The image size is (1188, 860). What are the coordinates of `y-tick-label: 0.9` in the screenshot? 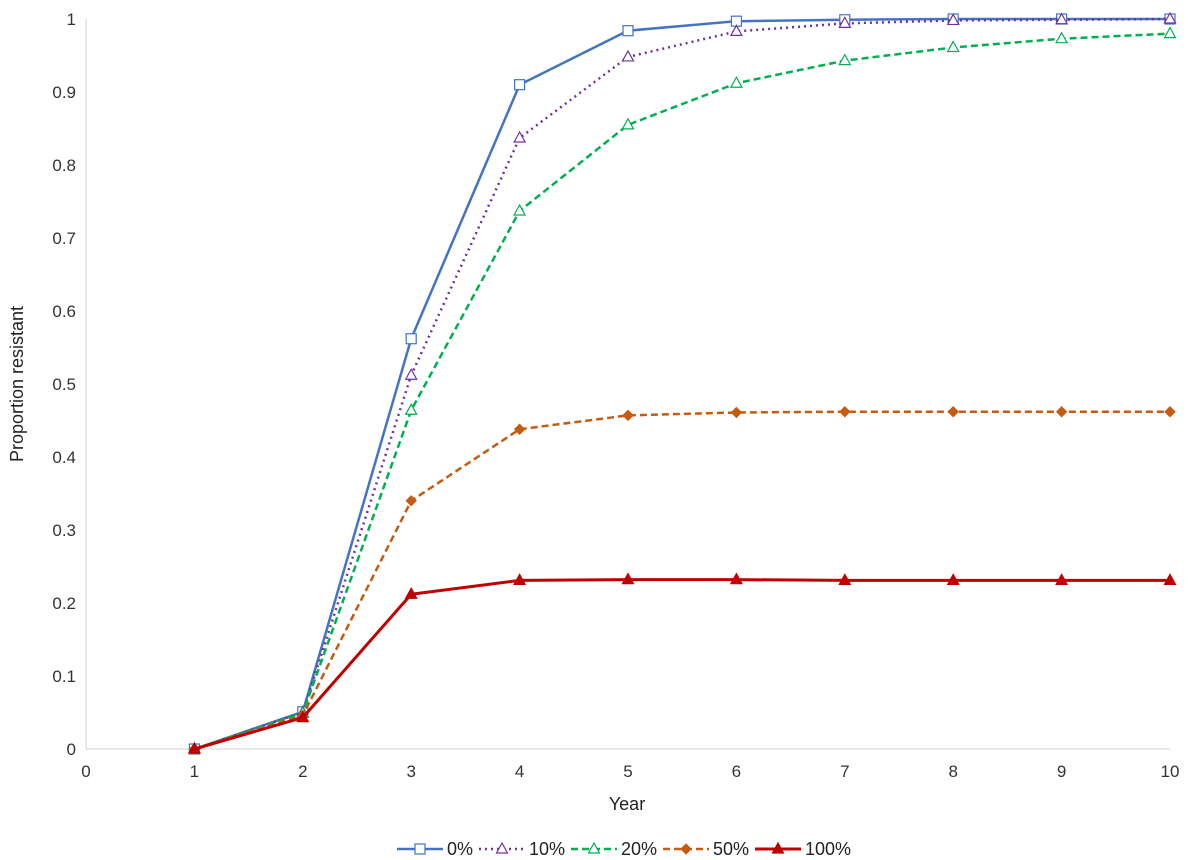 It's located at (64, 92).